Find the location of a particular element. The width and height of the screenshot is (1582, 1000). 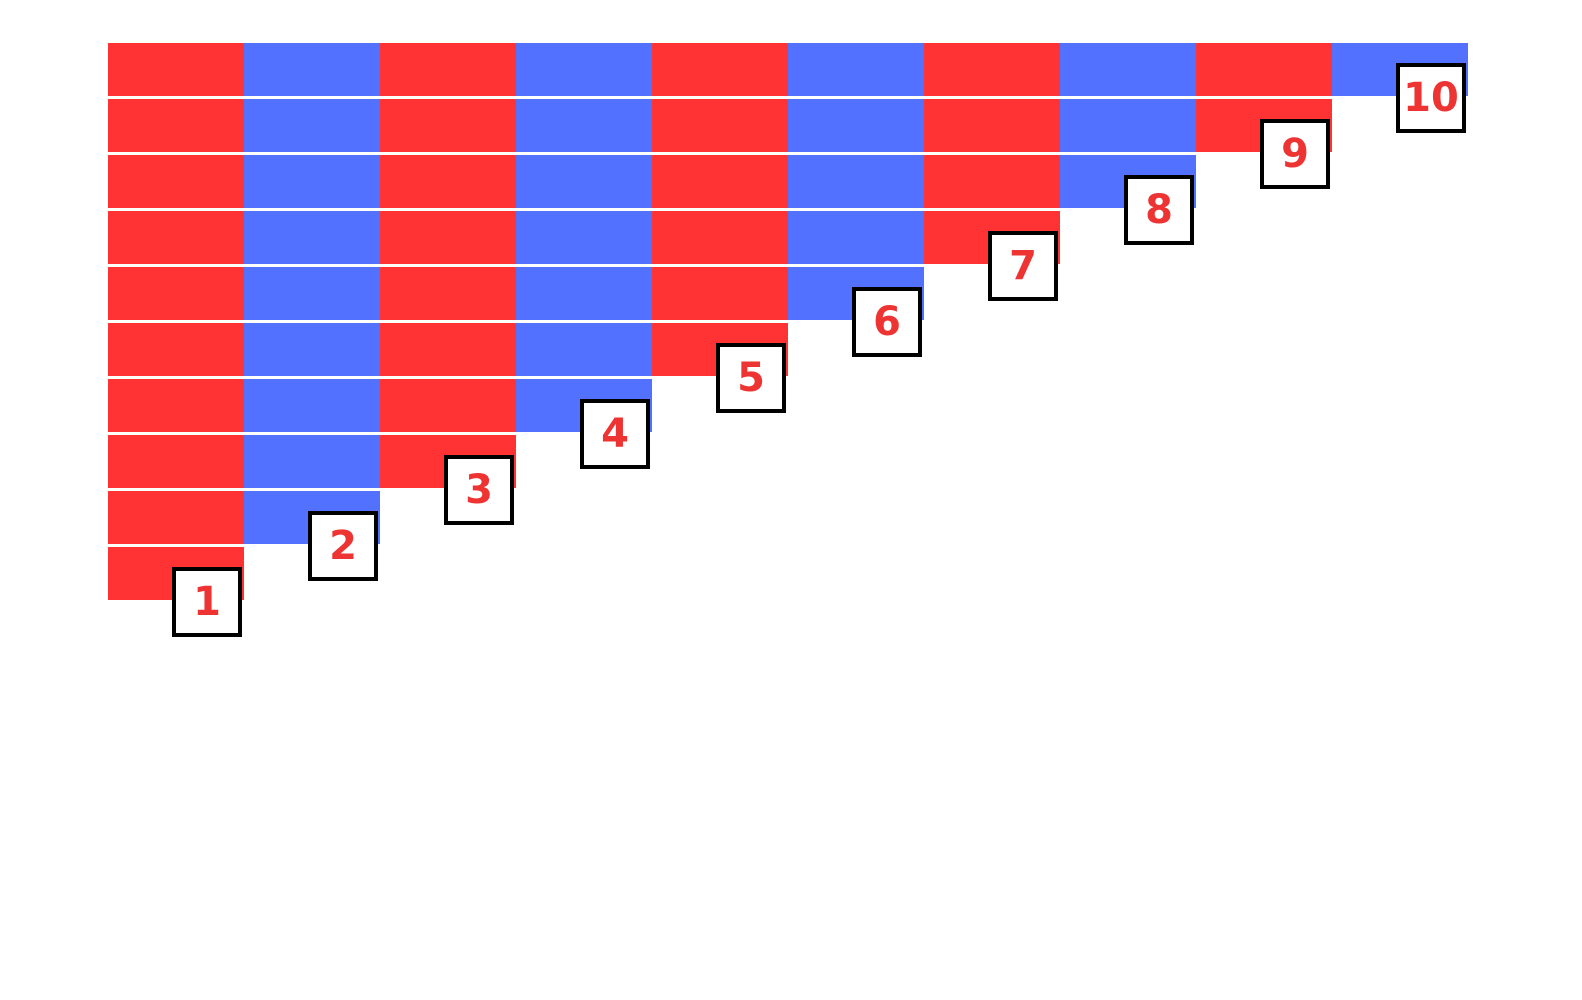

rod-label-1: 1 is located at coordinates (207, 602).